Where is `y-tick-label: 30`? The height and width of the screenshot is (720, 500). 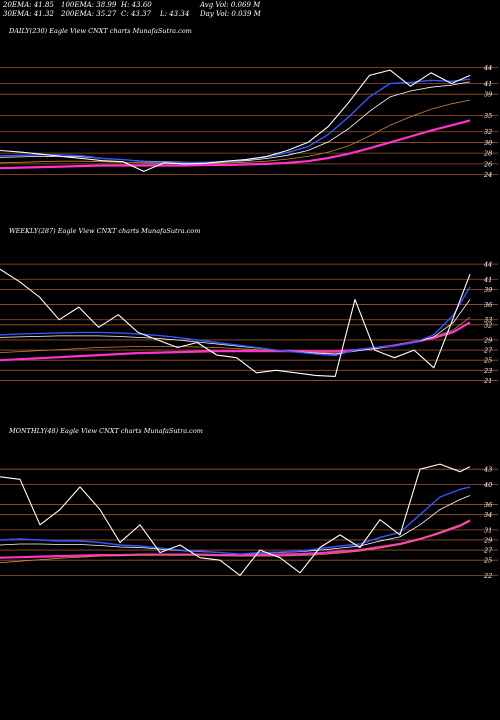 y-tick-label: 30 is located at coordinates (488, 143).